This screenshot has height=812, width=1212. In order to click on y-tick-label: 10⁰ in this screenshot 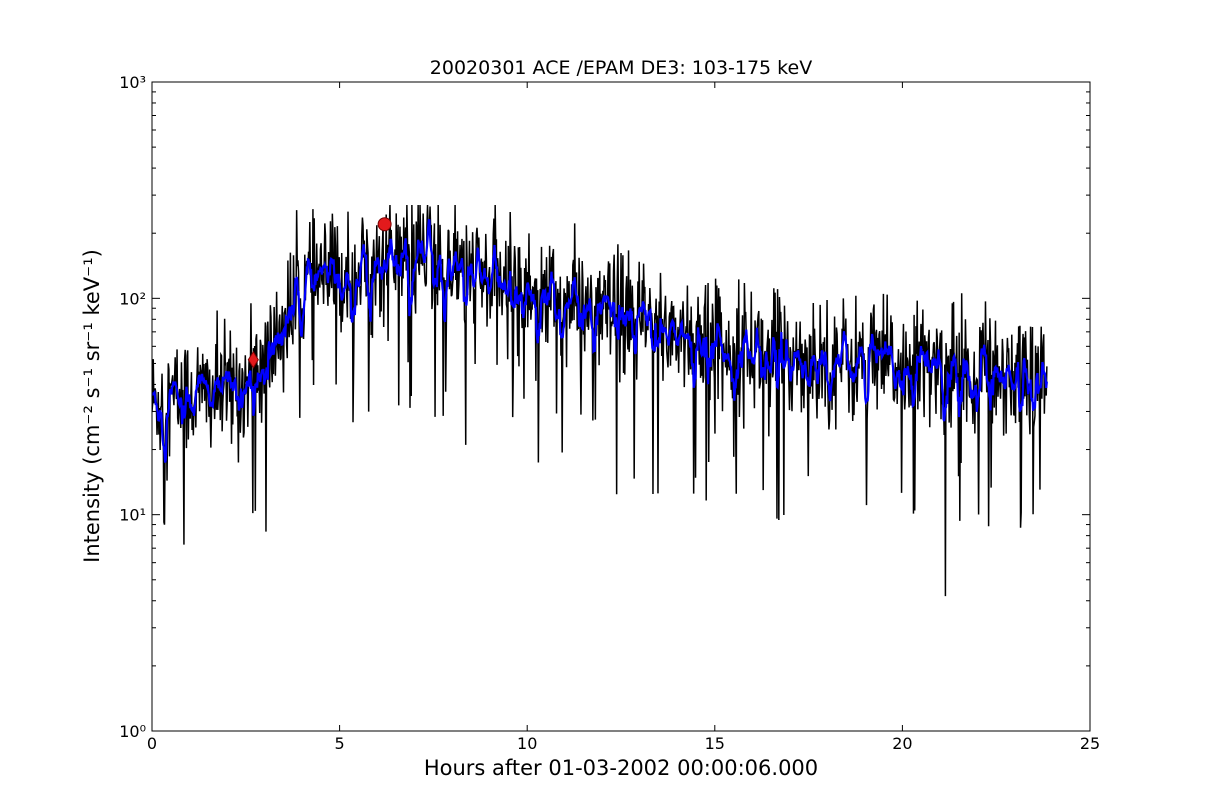, I will do `click(132, 731)`.